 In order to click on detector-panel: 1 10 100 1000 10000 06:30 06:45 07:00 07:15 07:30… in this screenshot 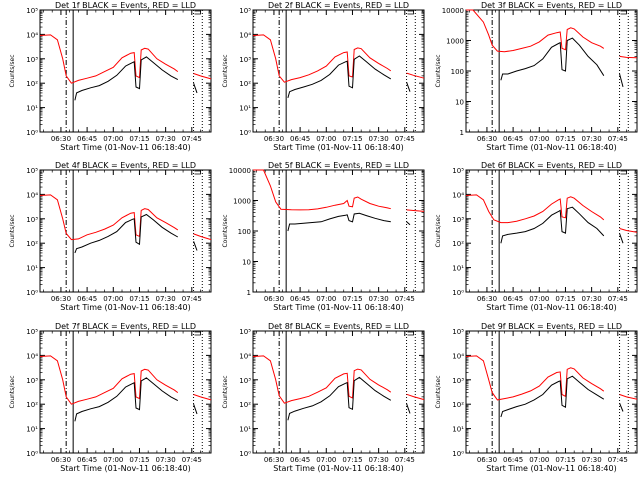, I will do `click(323, 236)`.